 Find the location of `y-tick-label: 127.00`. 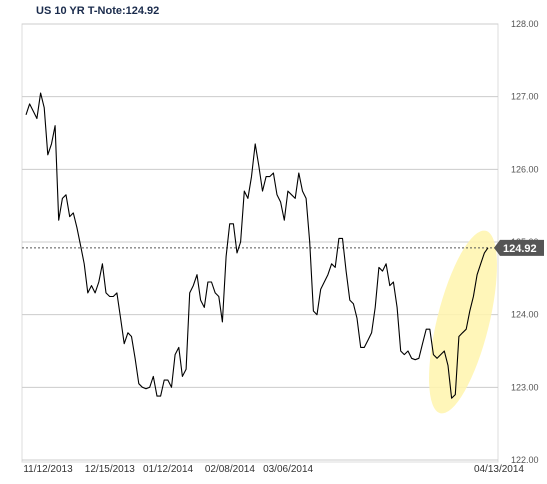

y-tick-label: 127.00 is located at coordinates (525, 97).